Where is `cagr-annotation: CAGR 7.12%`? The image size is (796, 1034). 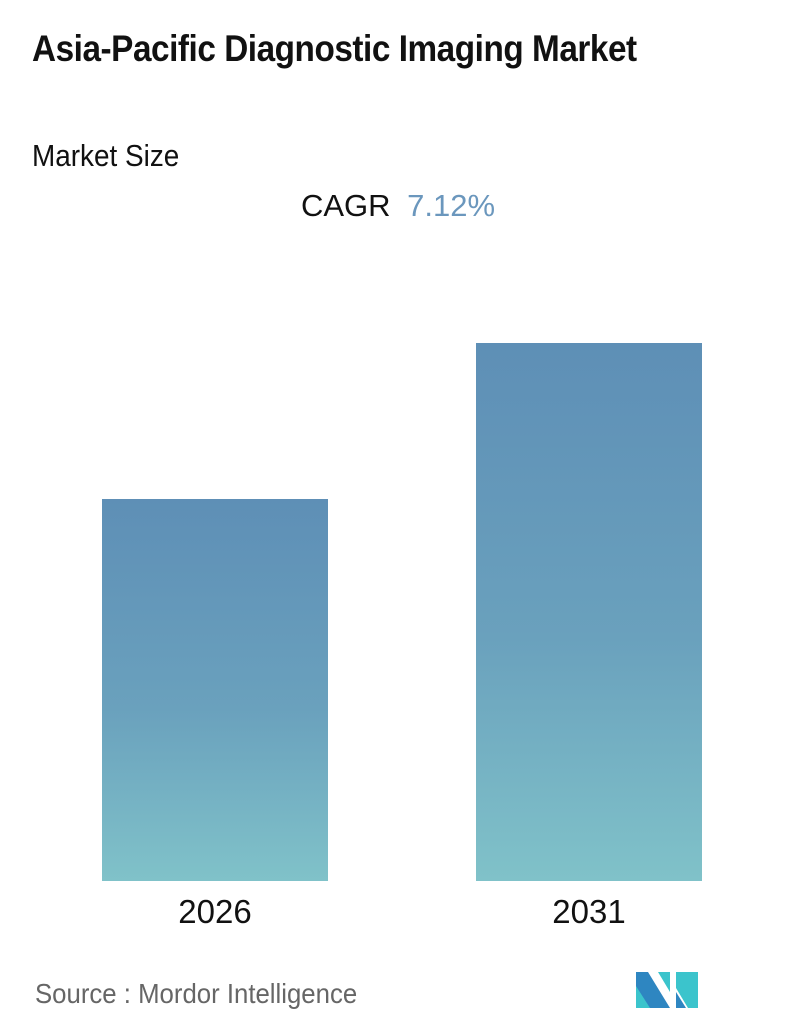
cagr-annotation: CAGR 7.12% is located at coordinates (398, 206).